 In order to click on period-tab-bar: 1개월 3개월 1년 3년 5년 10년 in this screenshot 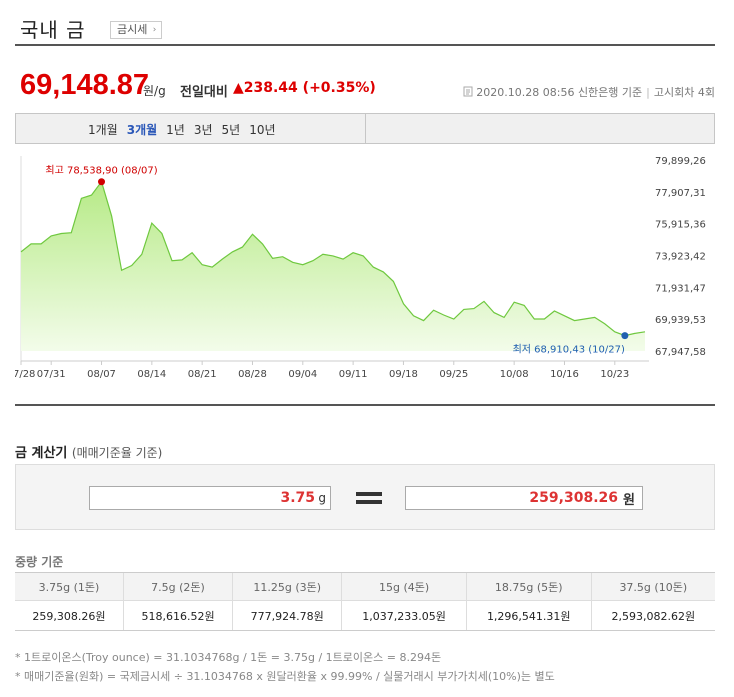, I will do `click(365, 128)`.